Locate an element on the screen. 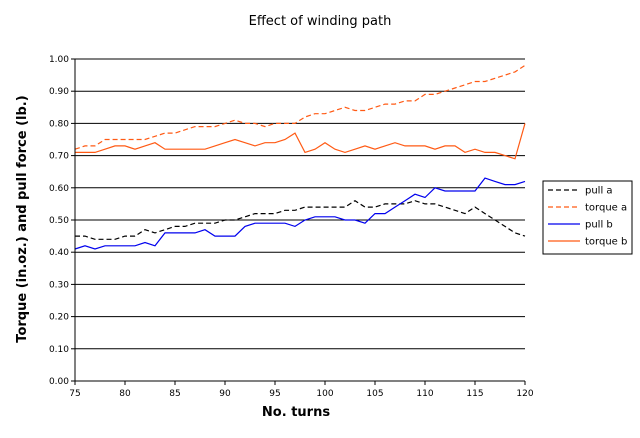 The width and height of the screenshot is (640, 438). legend-label-torque-a: torque a is located at coordinates (606, 208).